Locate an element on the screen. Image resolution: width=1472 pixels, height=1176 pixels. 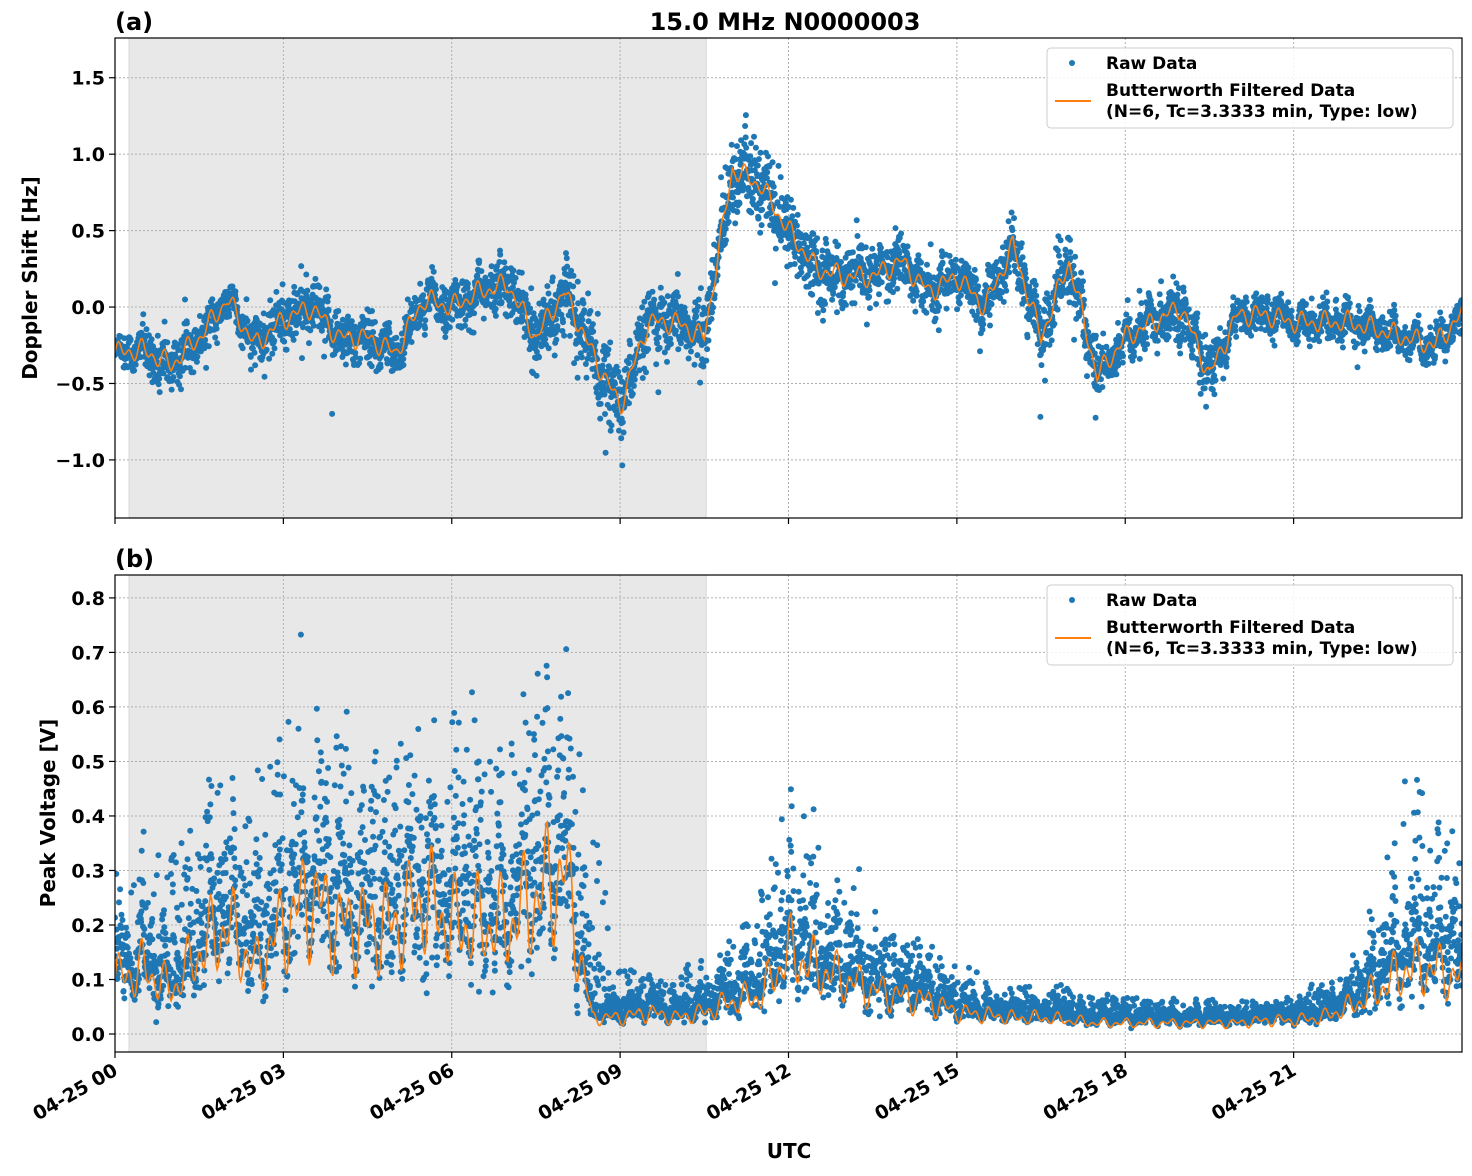
y-axis-label-a: Doppler Shift [Hz] is located at coordinates (30, 278).